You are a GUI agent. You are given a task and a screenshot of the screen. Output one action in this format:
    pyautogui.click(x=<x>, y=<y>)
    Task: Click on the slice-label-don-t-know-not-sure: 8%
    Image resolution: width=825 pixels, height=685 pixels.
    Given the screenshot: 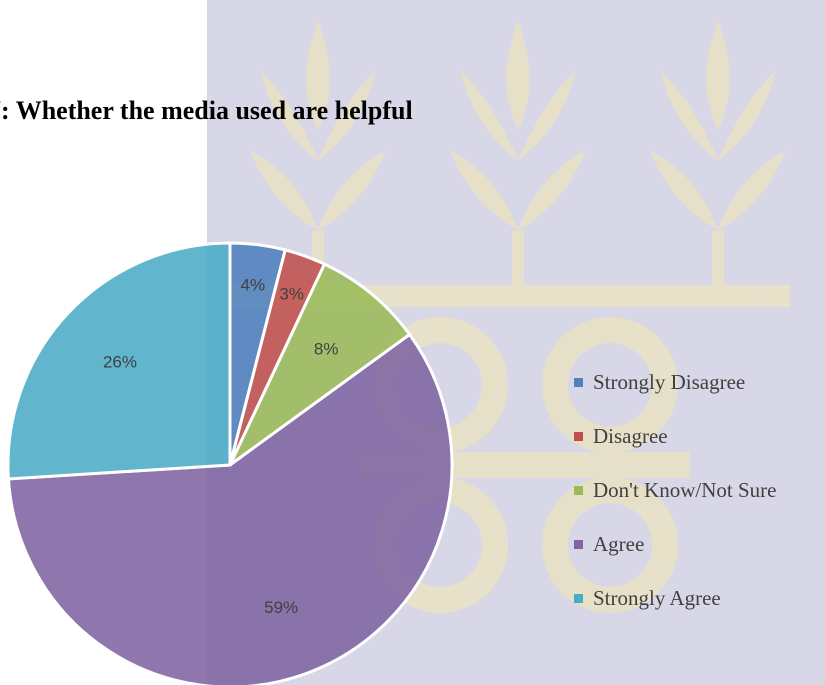 What is the action you would take?
    pyautogui.click(x=326, y=349)
    